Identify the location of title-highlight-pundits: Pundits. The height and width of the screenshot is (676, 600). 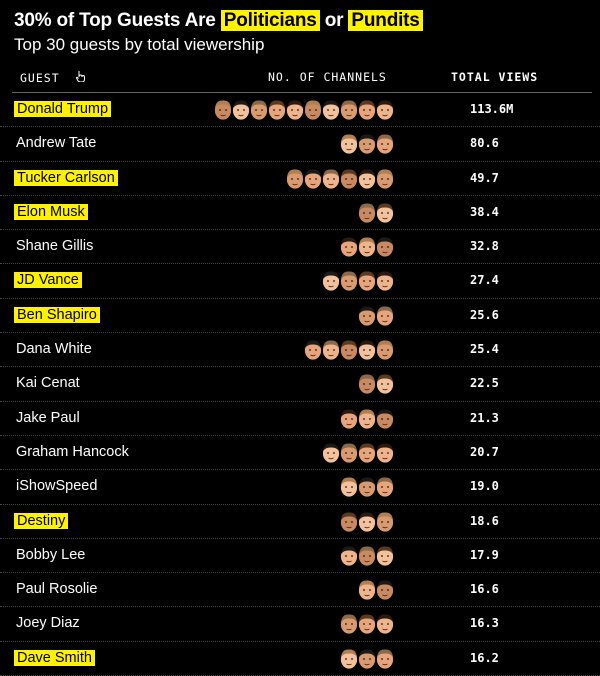
(385, 20).